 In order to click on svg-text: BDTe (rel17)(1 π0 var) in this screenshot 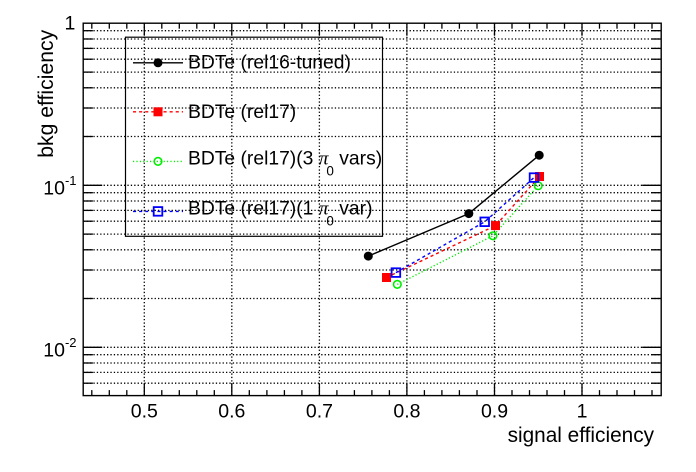, I will do `click(280, 213)`.